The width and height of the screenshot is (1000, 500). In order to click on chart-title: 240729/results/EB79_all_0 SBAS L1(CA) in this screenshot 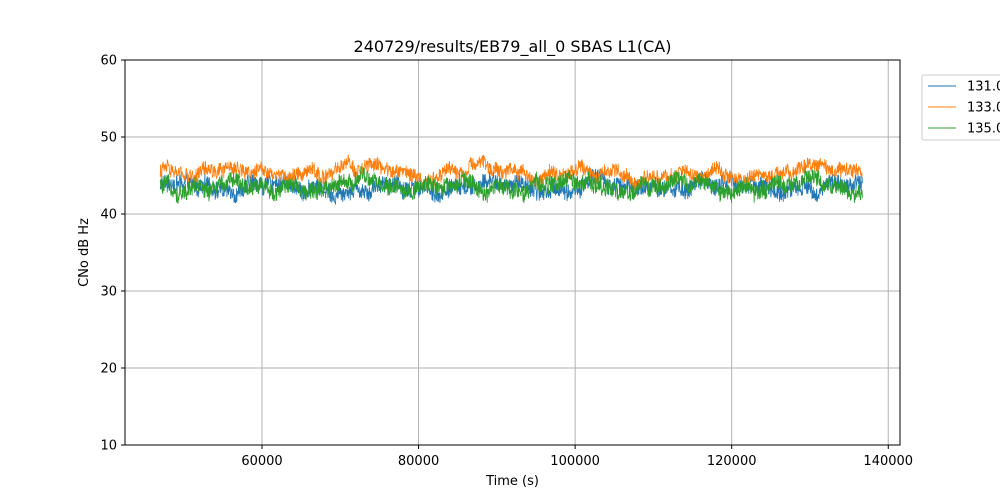, I will do `click(513, 47)`.